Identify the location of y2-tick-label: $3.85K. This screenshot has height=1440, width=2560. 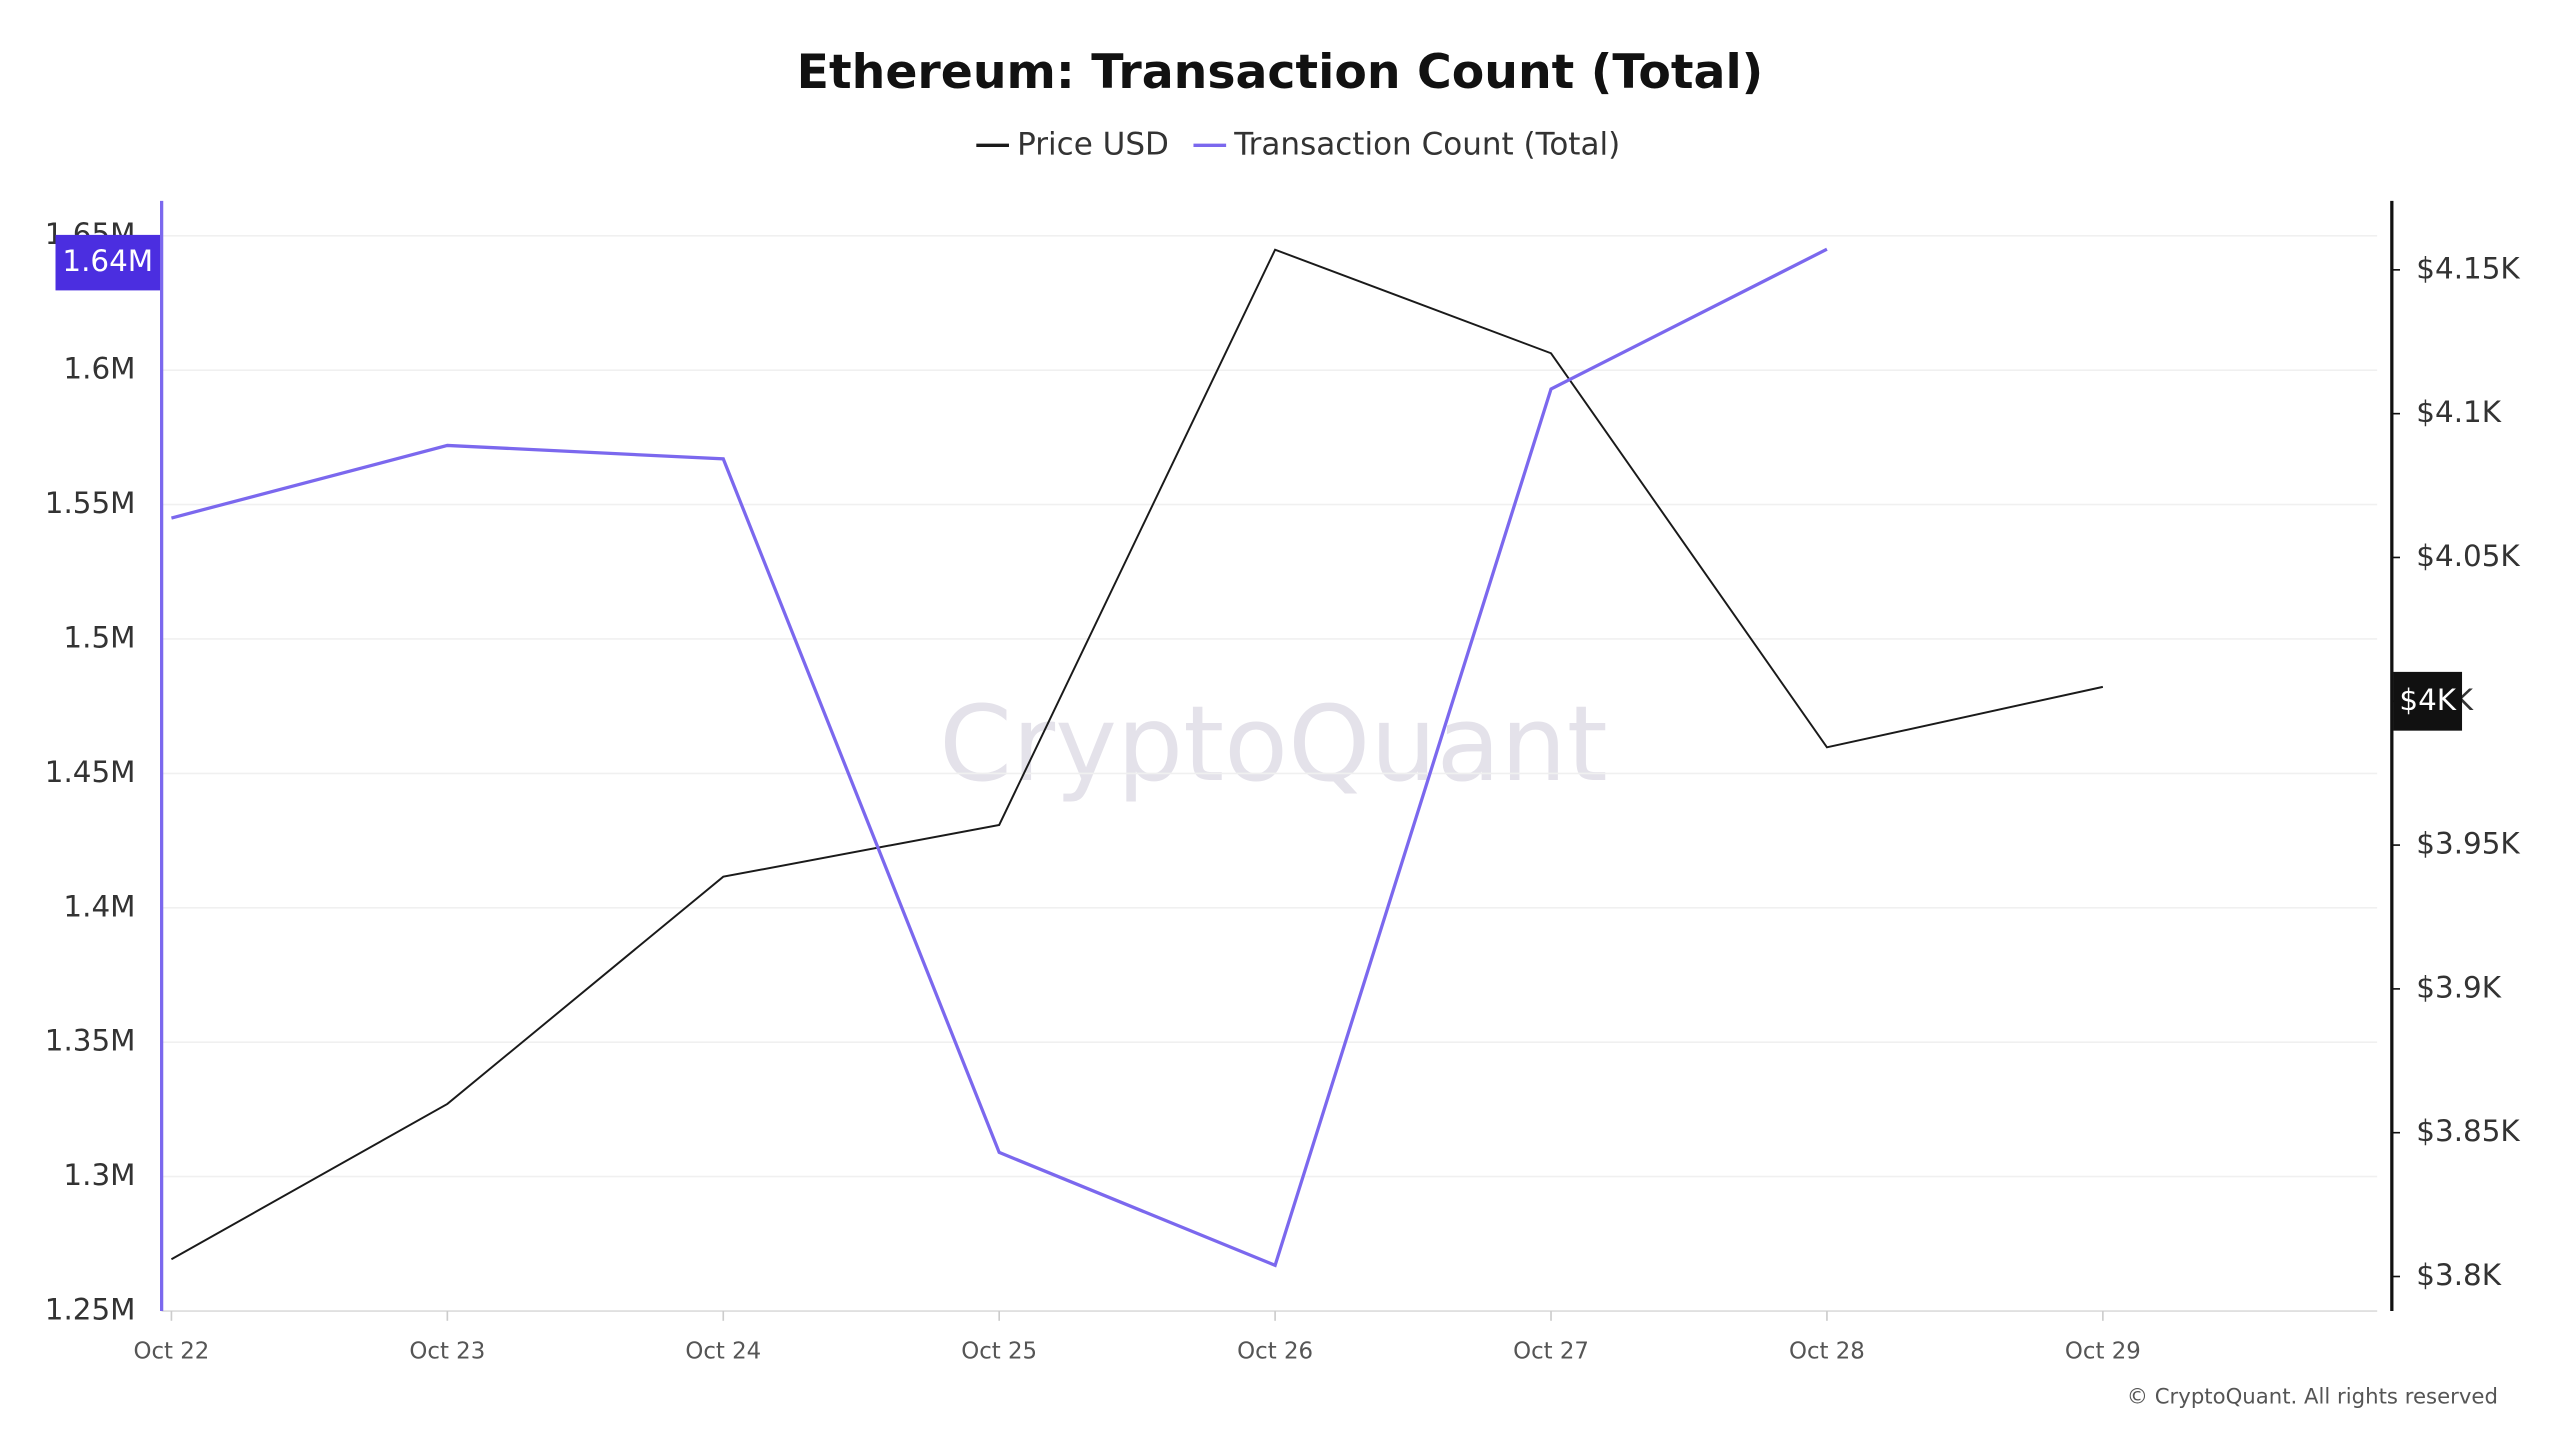
(2468, 1131).